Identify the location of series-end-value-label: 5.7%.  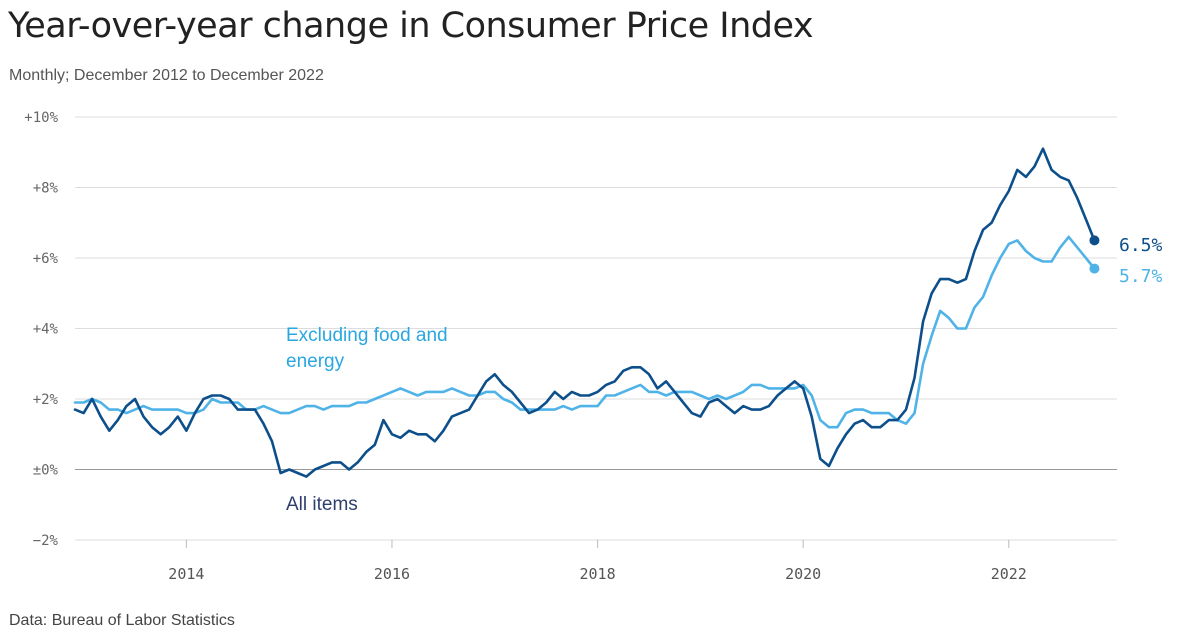
(1141, 276).